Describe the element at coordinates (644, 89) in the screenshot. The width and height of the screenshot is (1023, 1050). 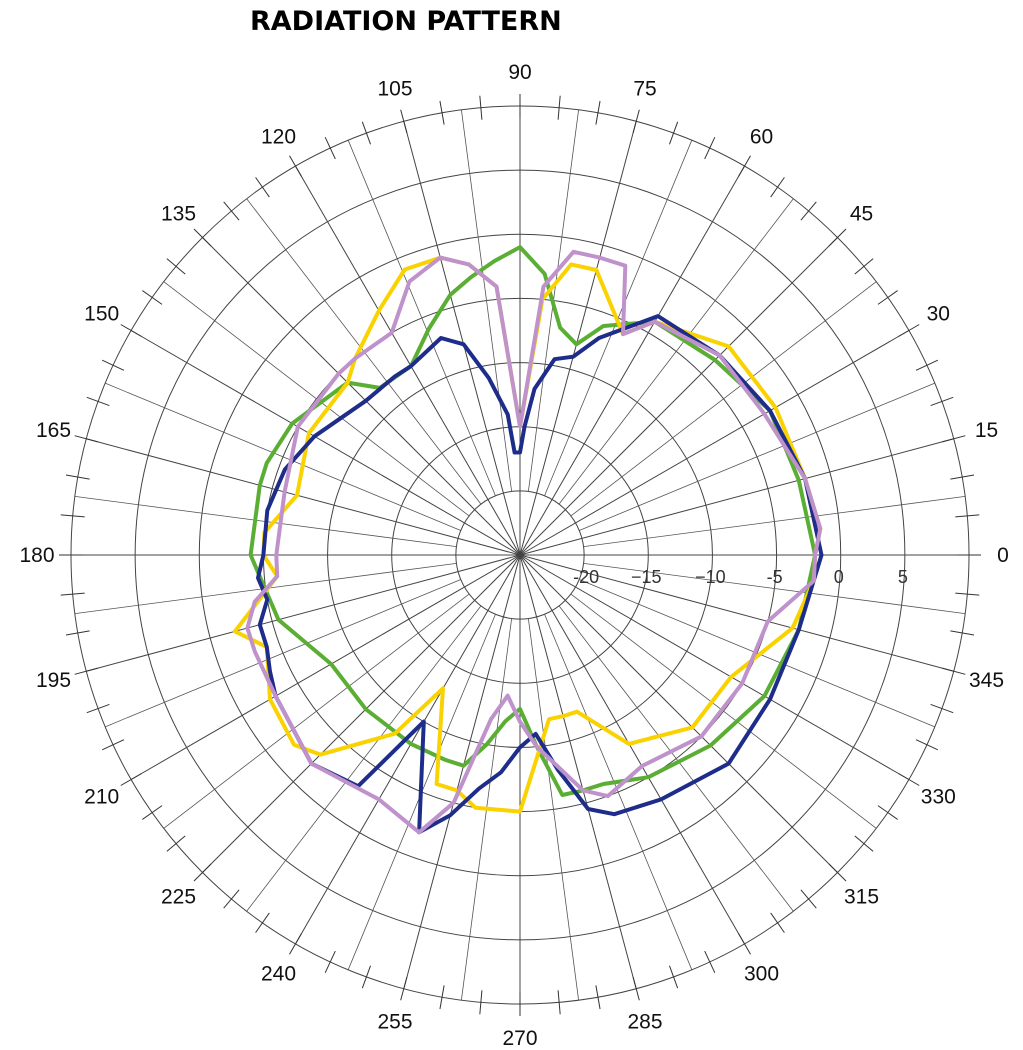
I see `angle-label: 75` at that location.